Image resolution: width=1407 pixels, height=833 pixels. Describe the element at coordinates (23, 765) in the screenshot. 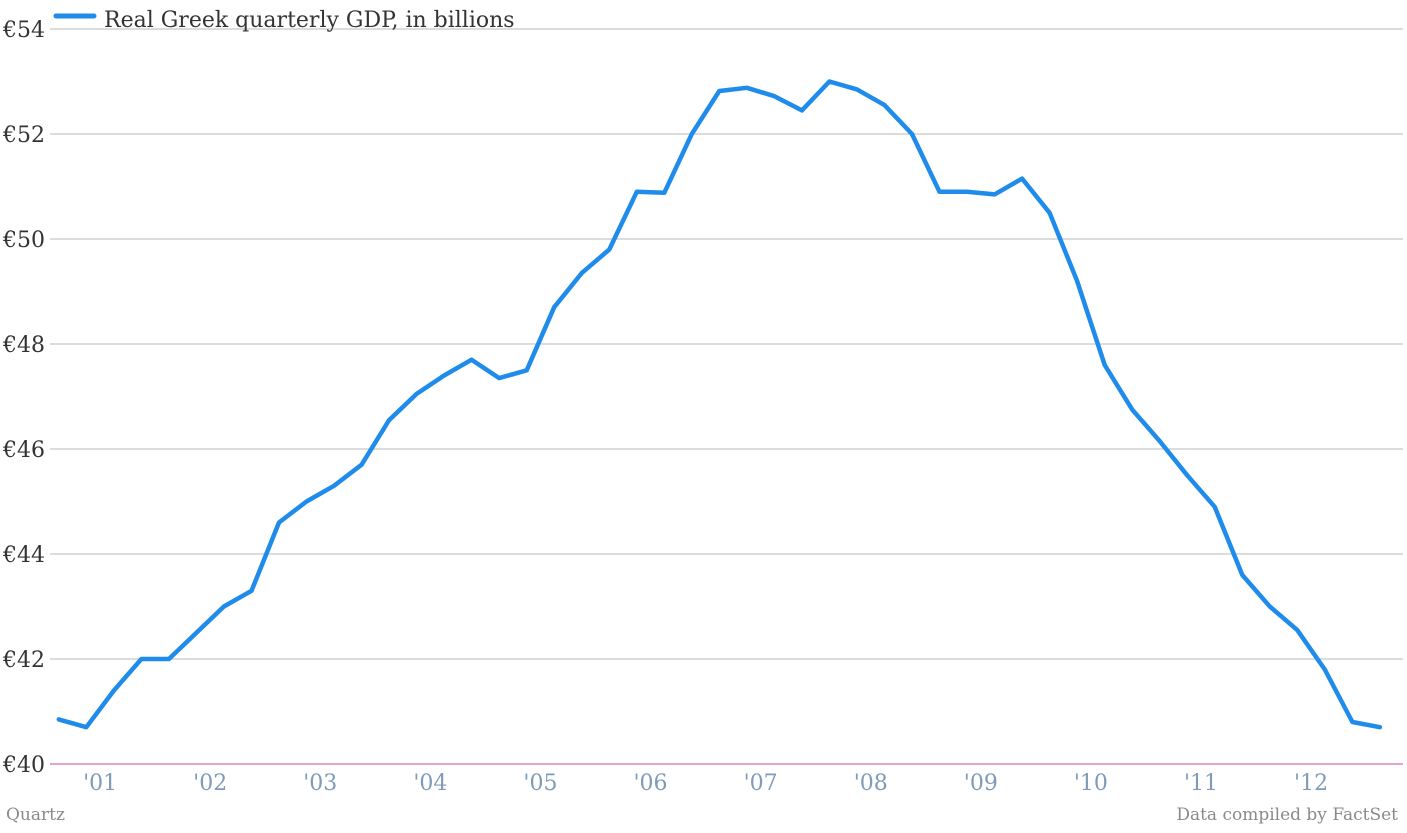

I see `y-tick-label: €40` at that location.